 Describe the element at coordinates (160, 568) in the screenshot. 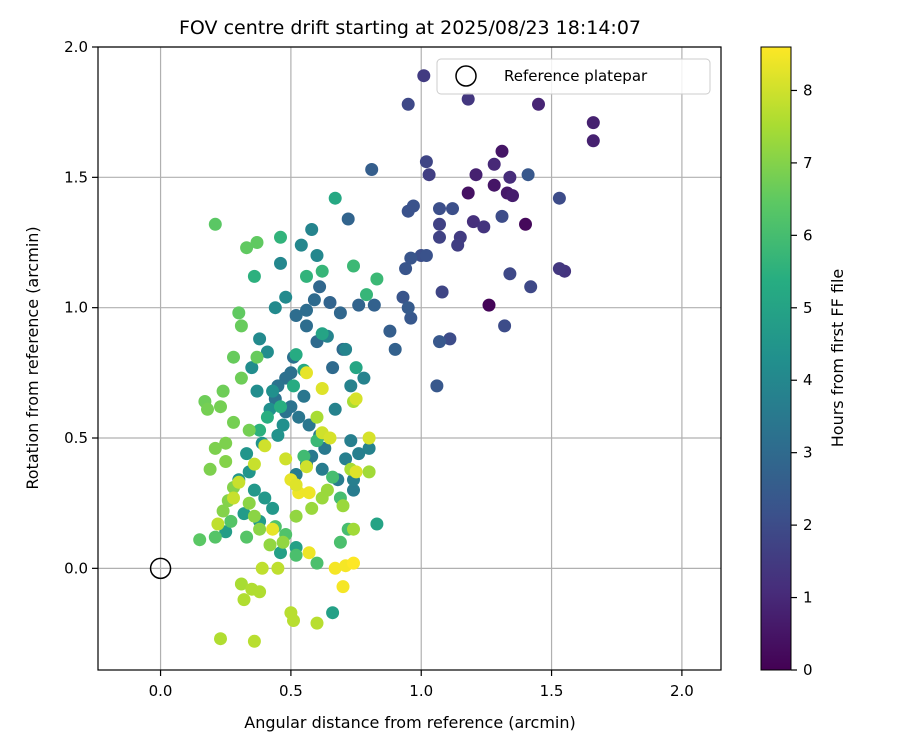

I see `reference-platepar-marker` at that location.